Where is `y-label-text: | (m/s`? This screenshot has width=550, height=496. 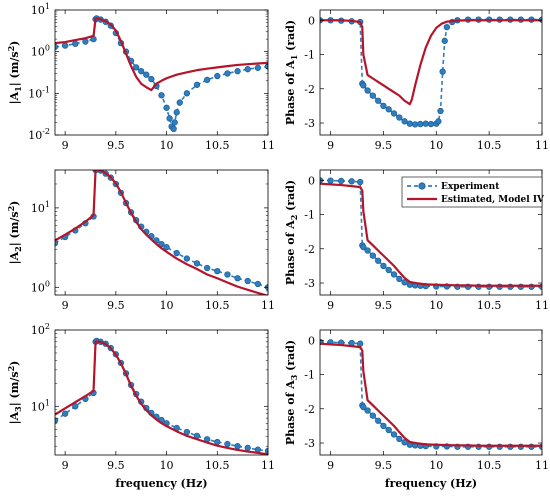 y-label-text: | (m/s is located at coordinates (14, 228).